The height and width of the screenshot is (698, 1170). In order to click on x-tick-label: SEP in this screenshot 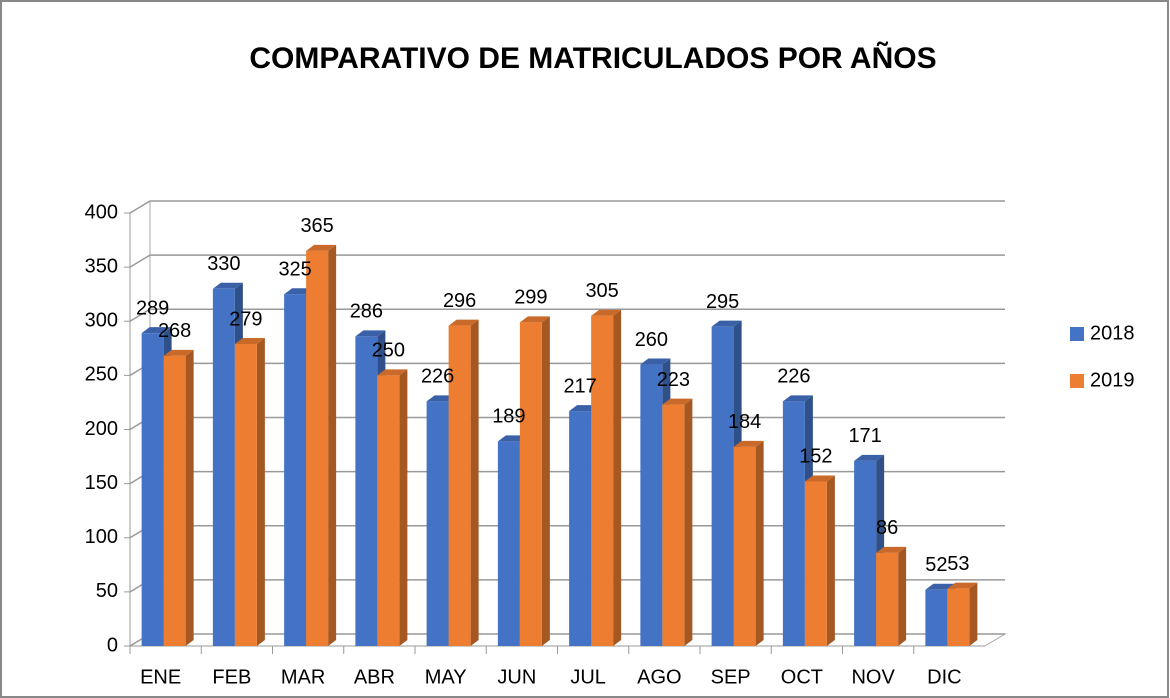, I will do `click(731, 677)`.